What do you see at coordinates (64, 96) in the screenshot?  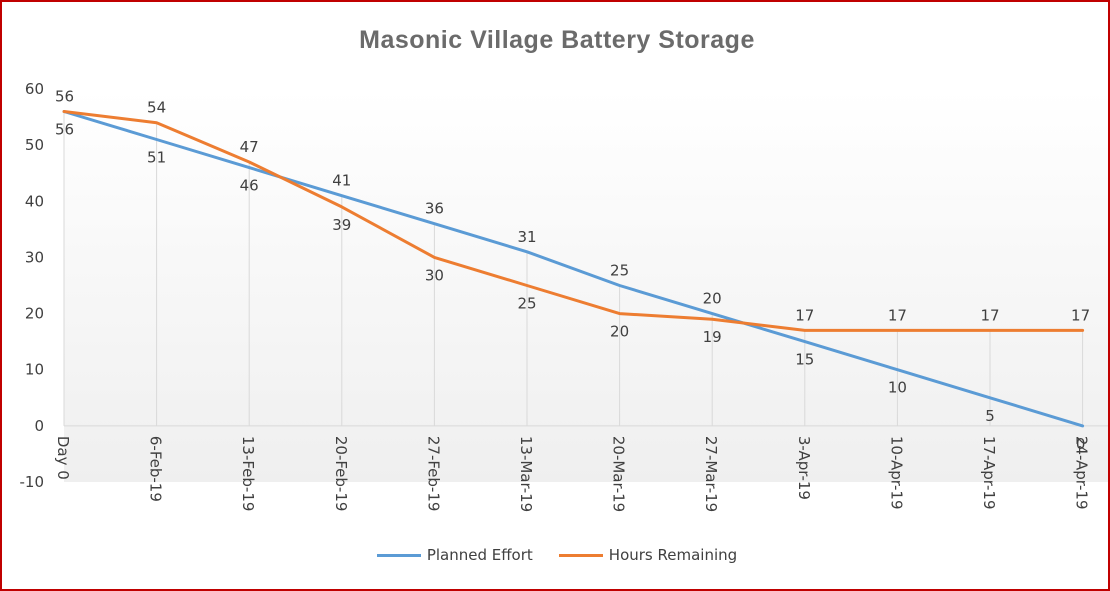 I see `data-label-planned-effort: 56` at bounding box center [64, 96].